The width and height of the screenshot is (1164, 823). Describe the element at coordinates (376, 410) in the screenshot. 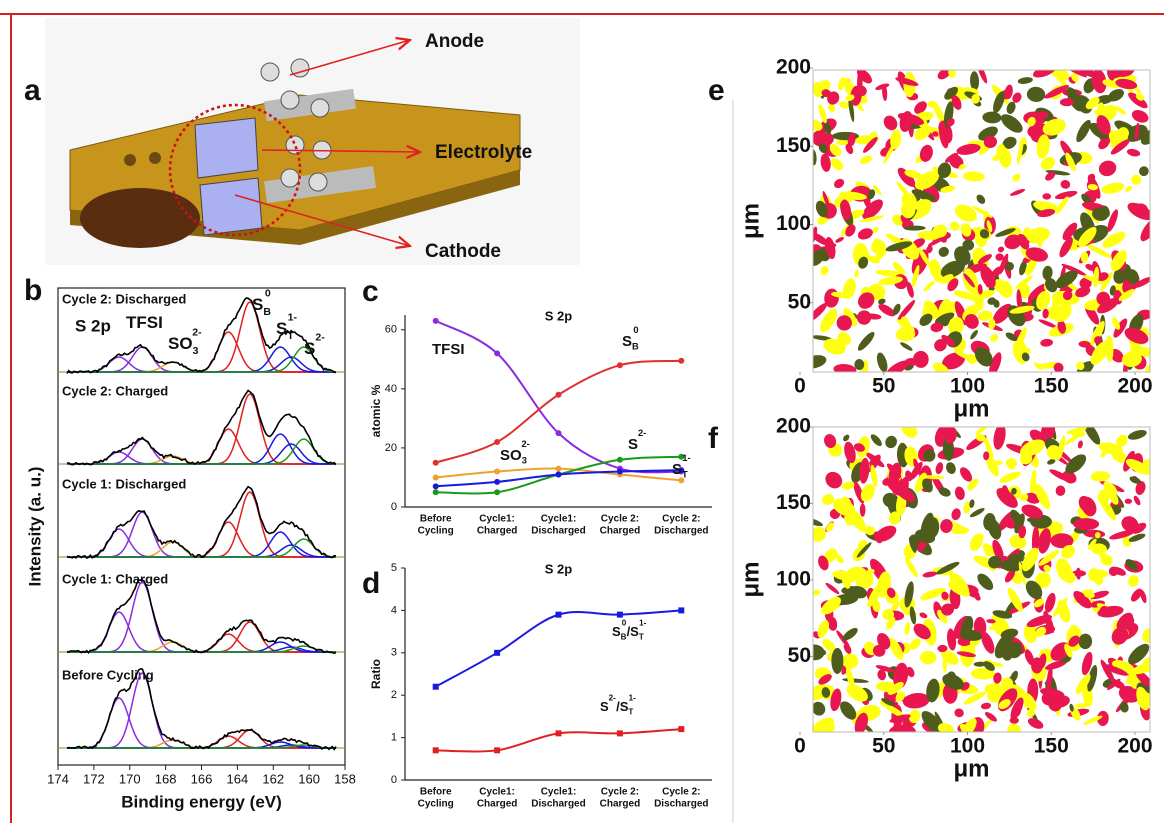

I see `y-axis-title: atomic %` at that location.